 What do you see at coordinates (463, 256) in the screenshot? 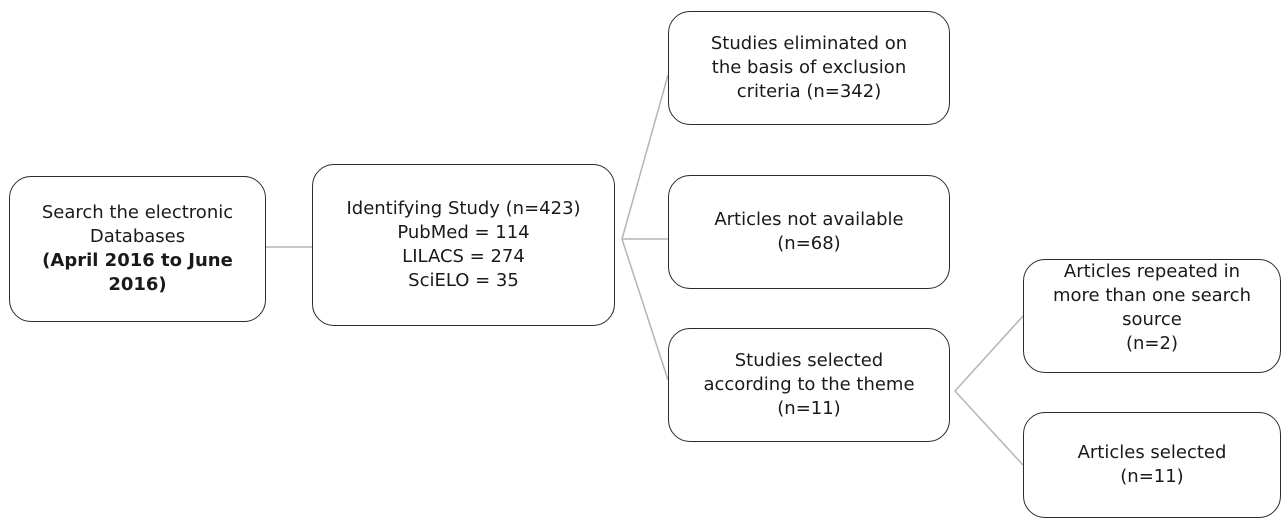
I see `identify-line-3: LILACS = 274` at bounding box center [463, 256].